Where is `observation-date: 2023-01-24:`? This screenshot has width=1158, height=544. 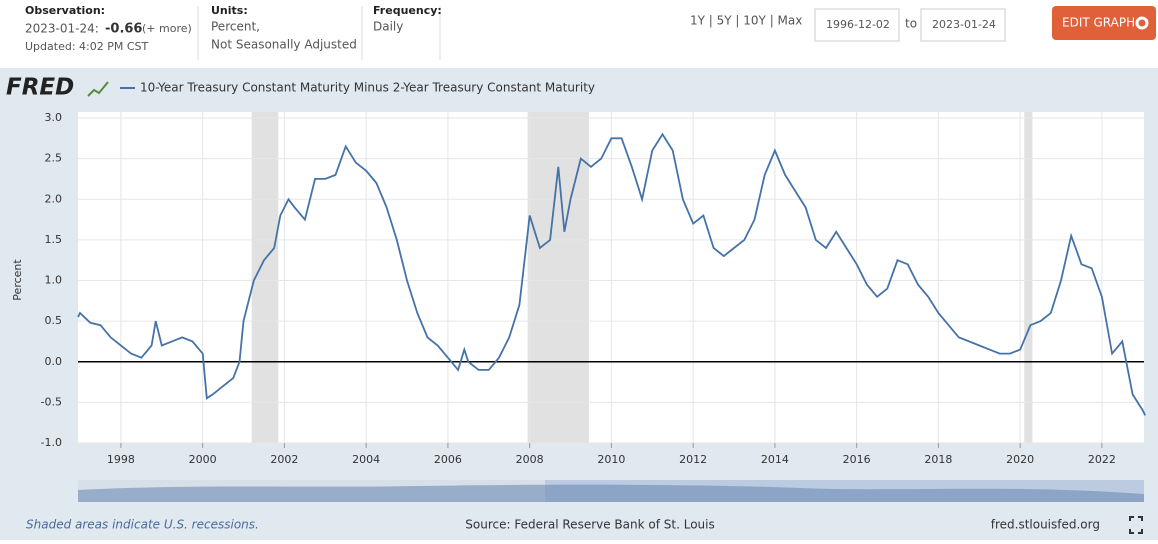
observation-date: 2023-01-24: is located at coordinates (62, 29).